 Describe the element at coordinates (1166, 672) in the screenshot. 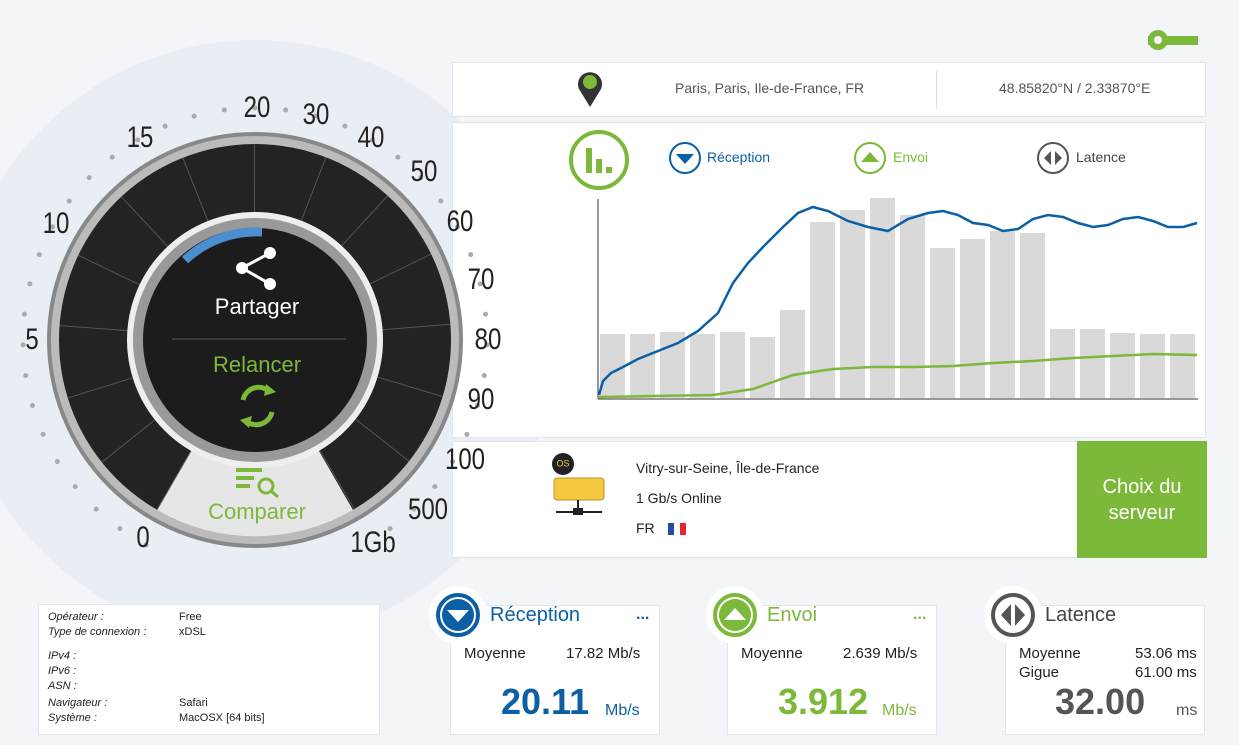

I see `stat-value: 61.00 ms` at that location.